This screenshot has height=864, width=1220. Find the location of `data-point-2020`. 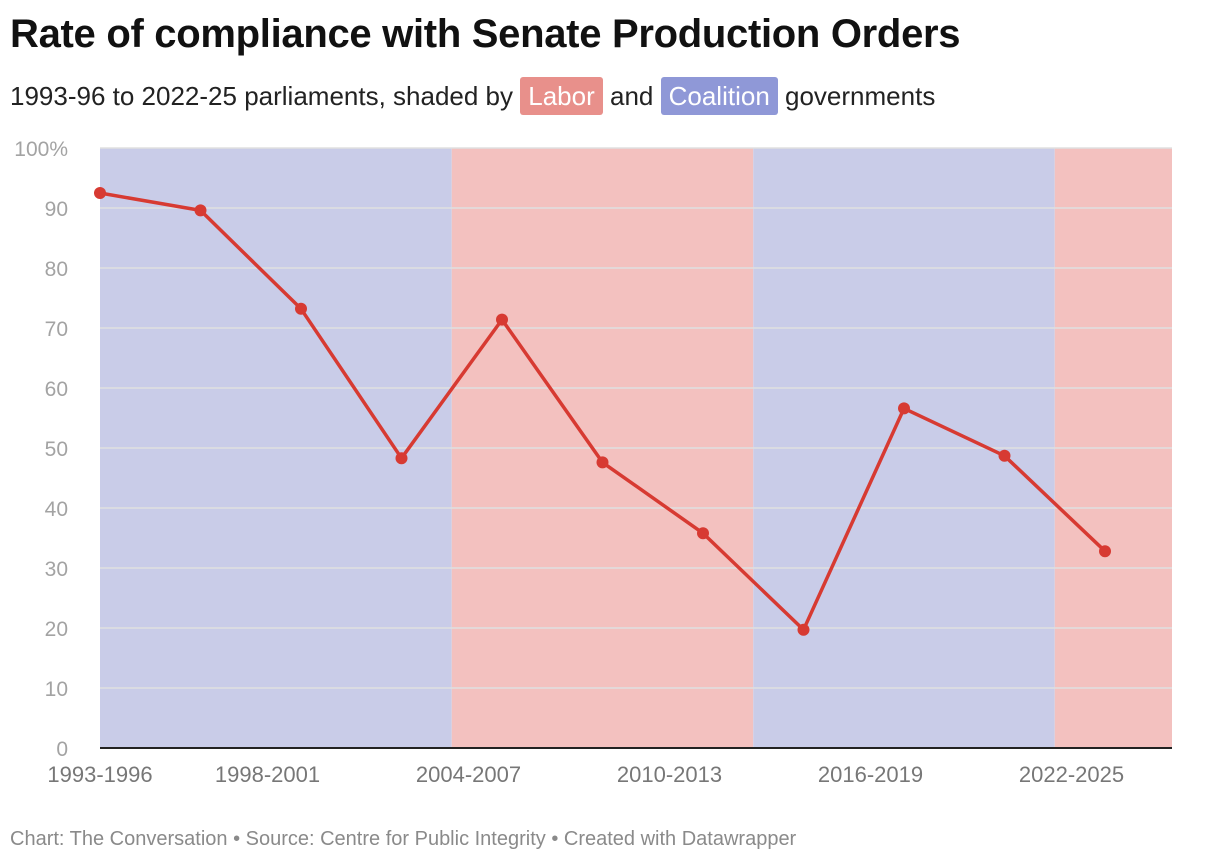

data-point-2020 is located at coordinates (1004, 455).